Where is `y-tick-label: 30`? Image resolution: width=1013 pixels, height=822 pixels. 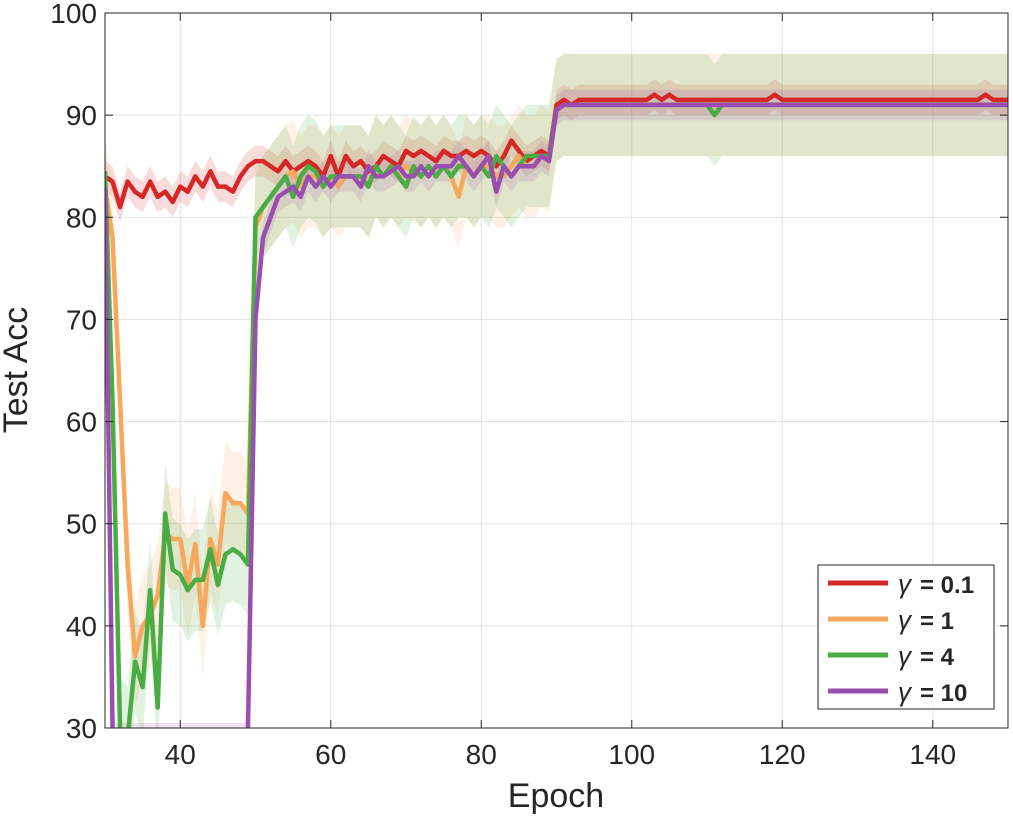
y-tick-label: 30 is located at coordinates (81, 728).